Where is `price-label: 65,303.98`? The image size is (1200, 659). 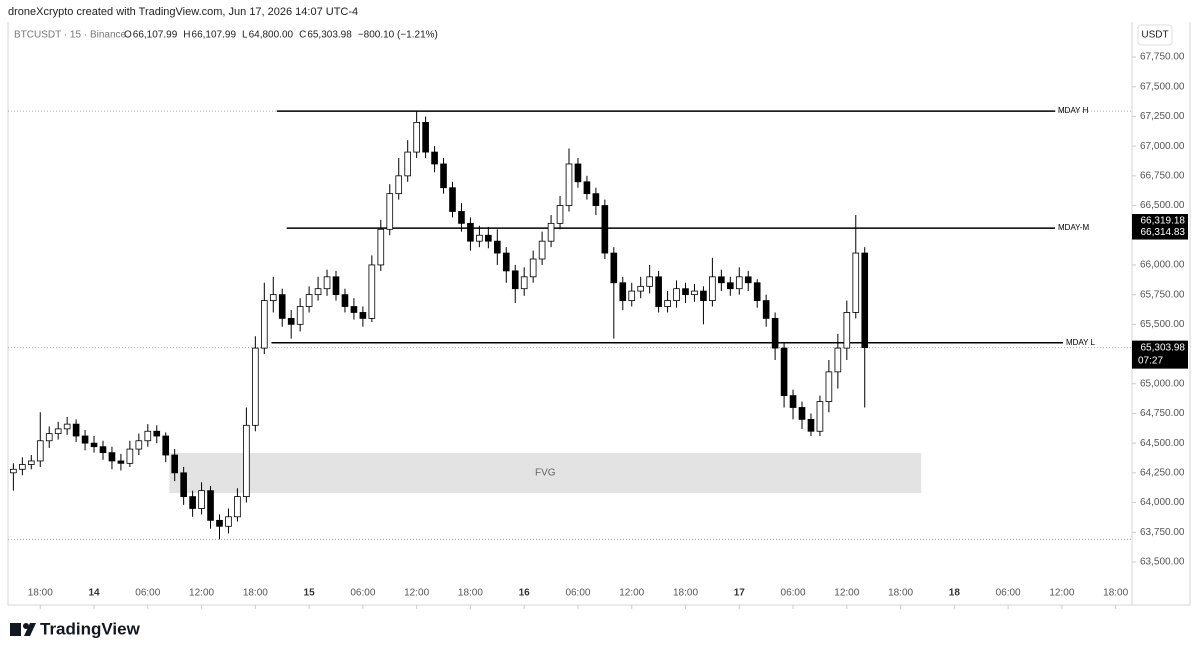
price-label: 65,303.98 is located at coordinates (1163, 347).